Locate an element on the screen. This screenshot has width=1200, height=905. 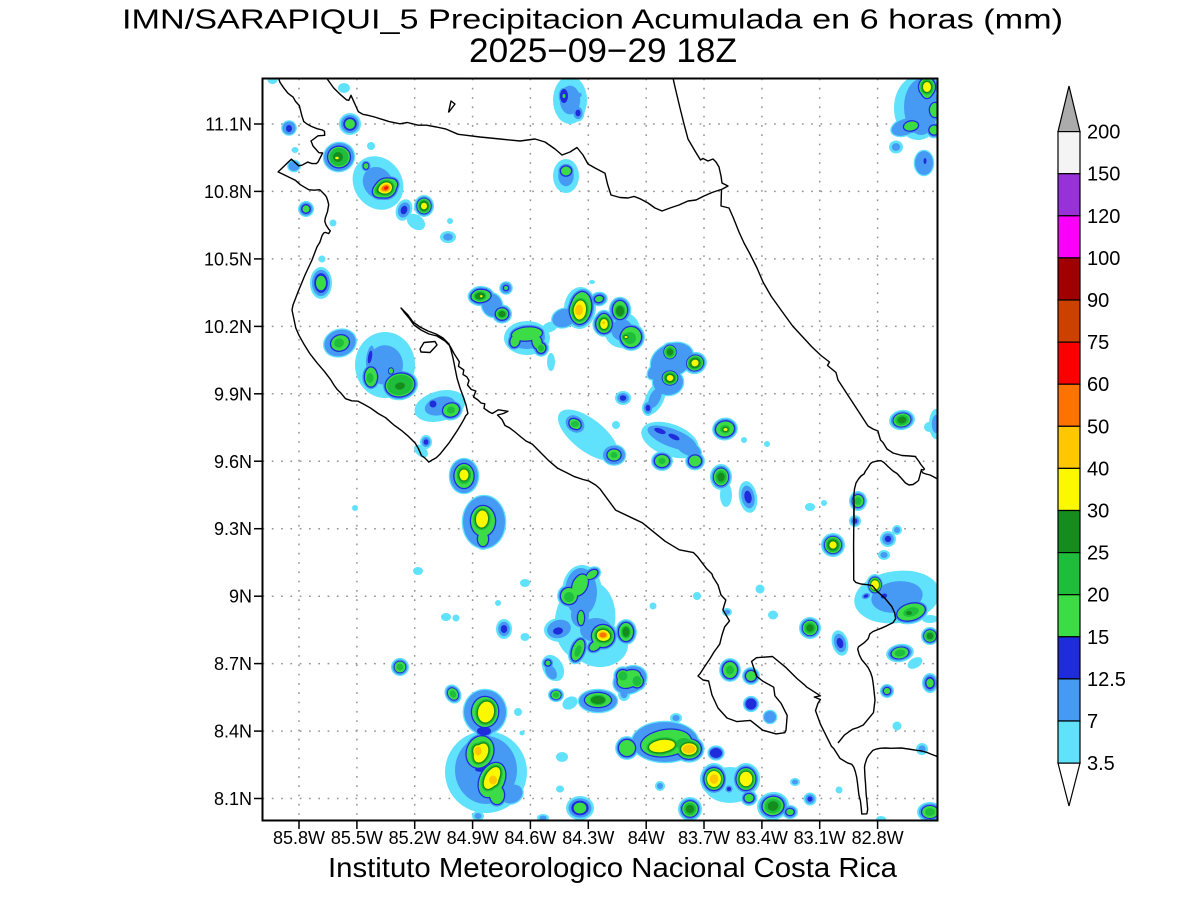
svg-text: 9N is located at coordinates (240, 597).